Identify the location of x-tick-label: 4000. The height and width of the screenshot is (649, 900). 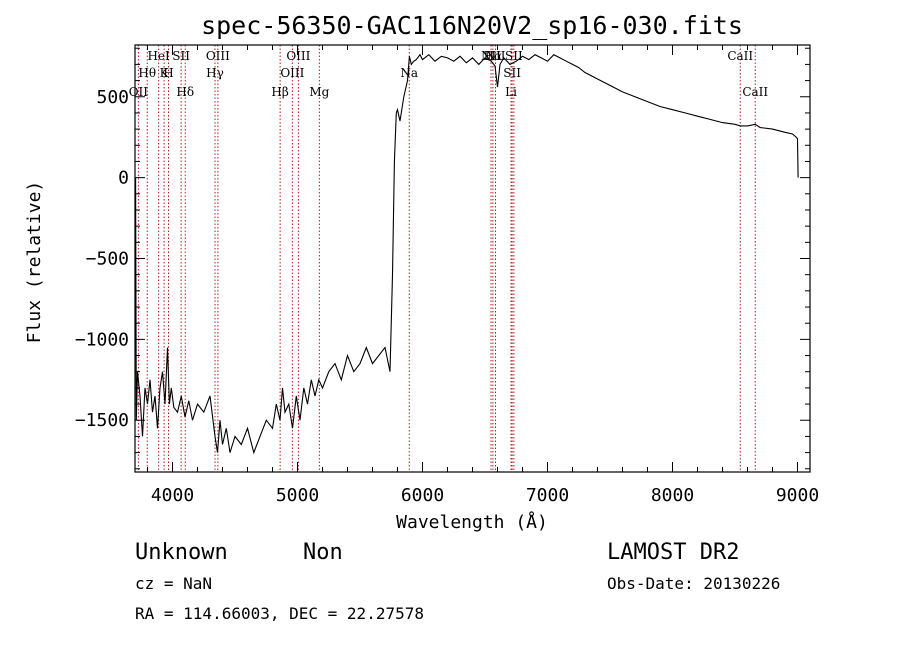
(172, 495).